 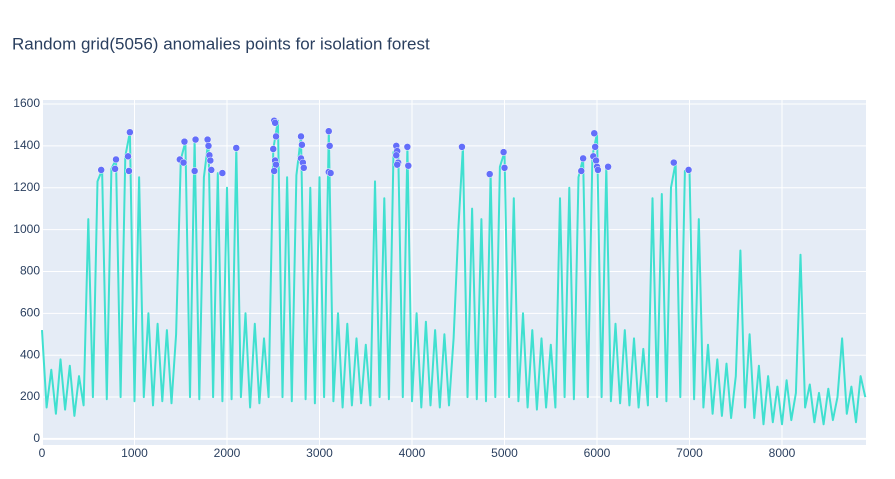 What do you see at coordinates (36, 438) in the screenshot?
I see `y-tick-label: 0` at bounding box center [36, 438].